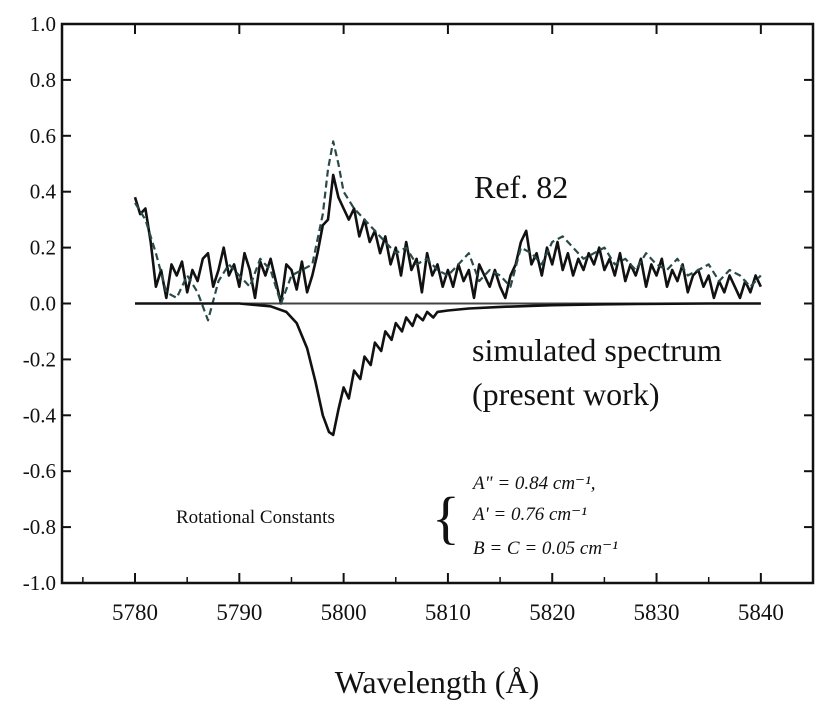 The width and height of the screenshot is (817, 706). Describe the element at coordinates (39, 527) in the screenshot. I see `y-tick-label: -0.8` at that location.